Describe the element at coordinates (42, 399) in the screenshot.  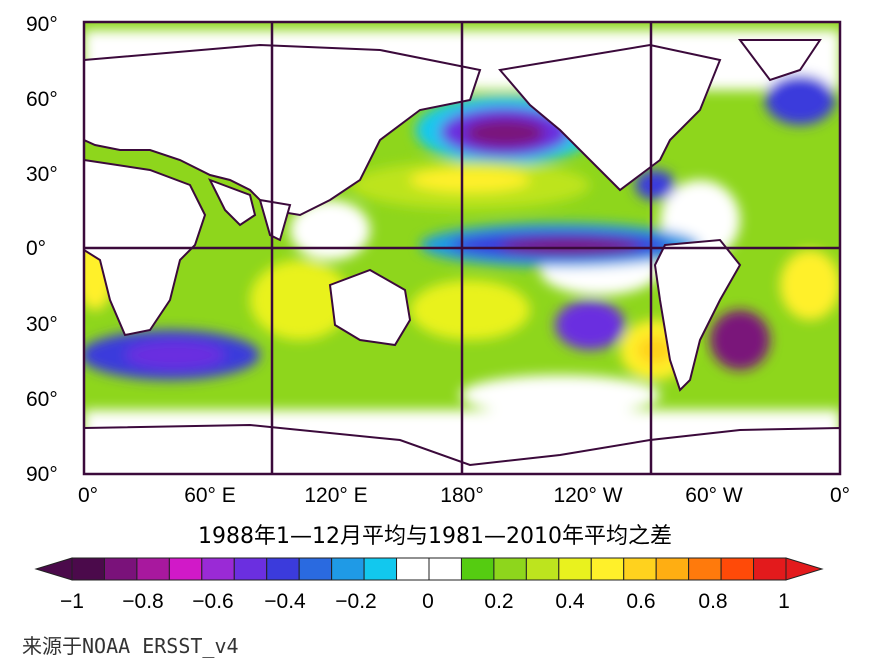
I see `lat-label-60s: 60°` at that location.